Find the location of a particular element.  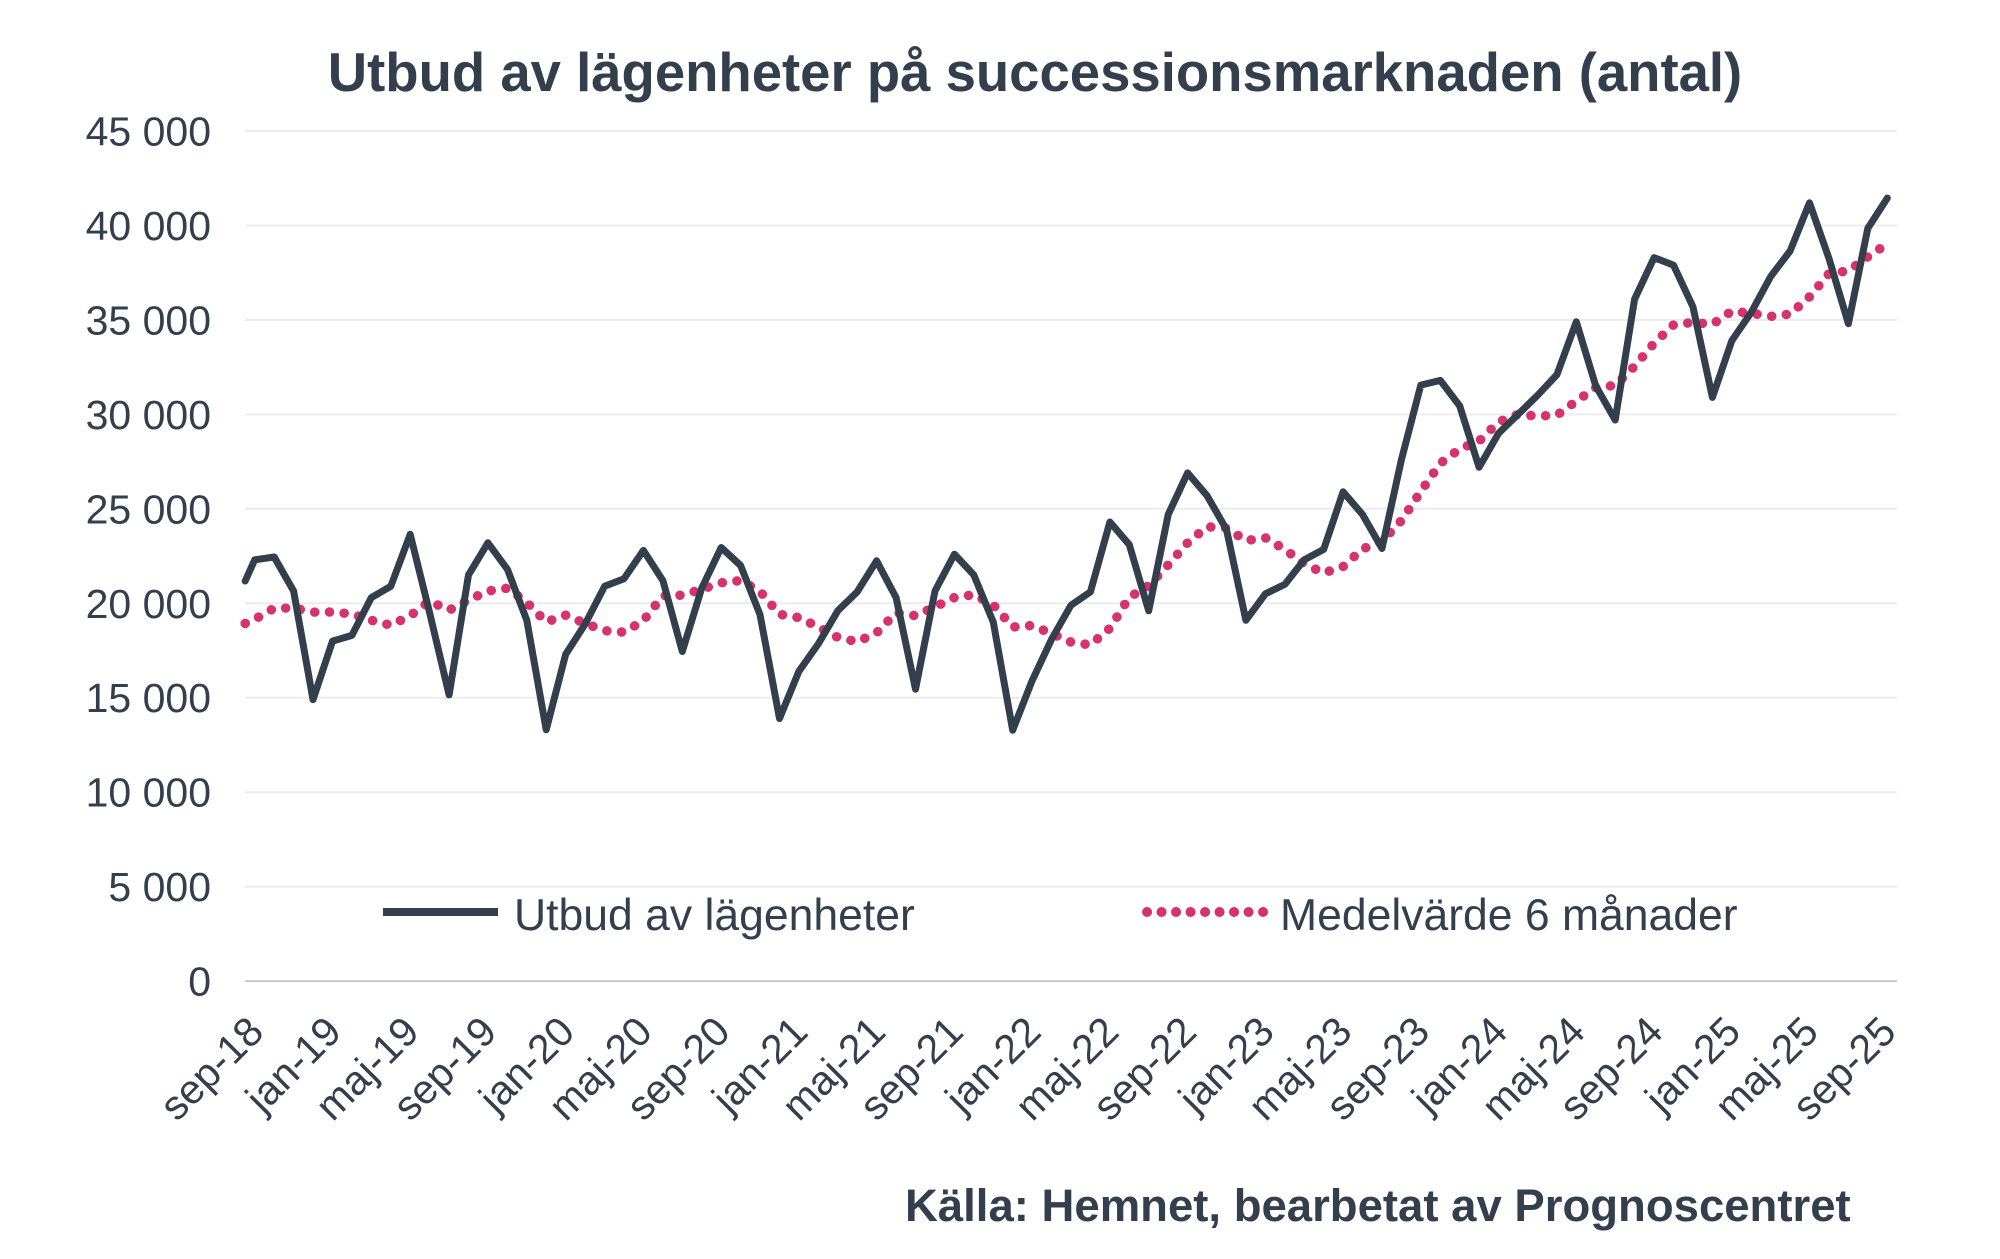

svg-text: 25 000 is located at coordinates (148, 509).